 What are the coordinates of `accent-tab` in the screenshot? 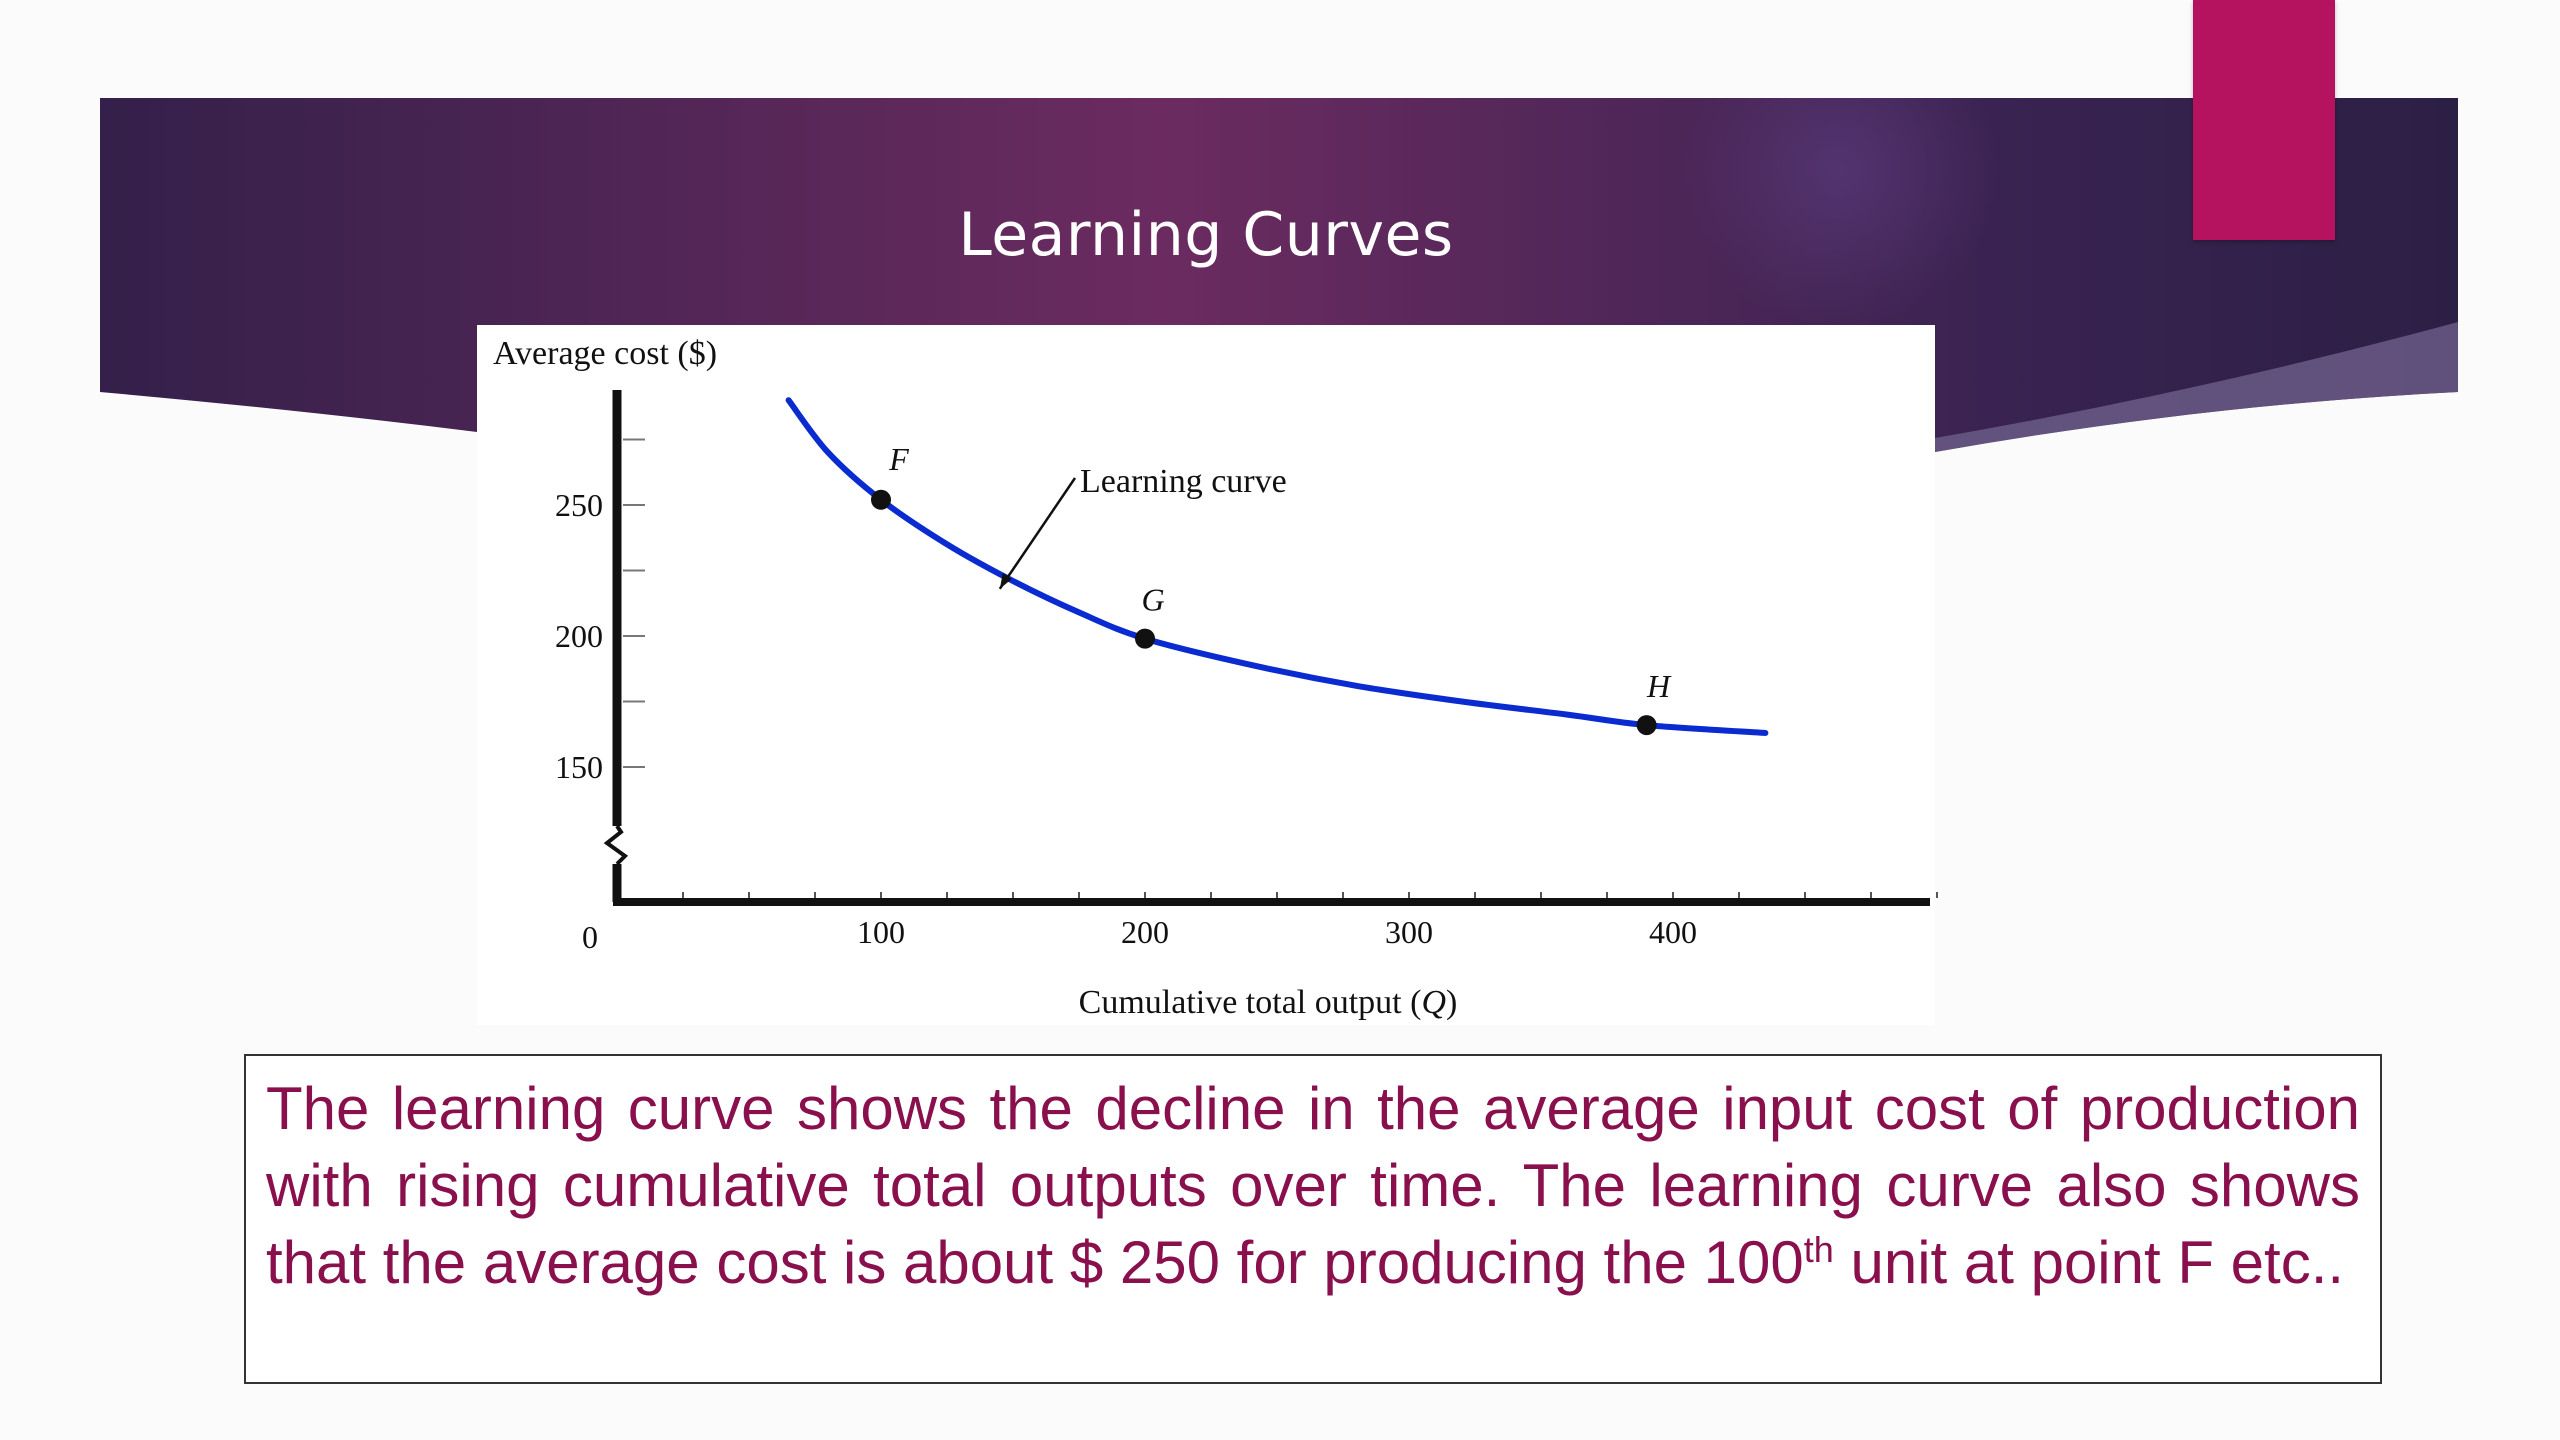 It's located at (2264, 120).